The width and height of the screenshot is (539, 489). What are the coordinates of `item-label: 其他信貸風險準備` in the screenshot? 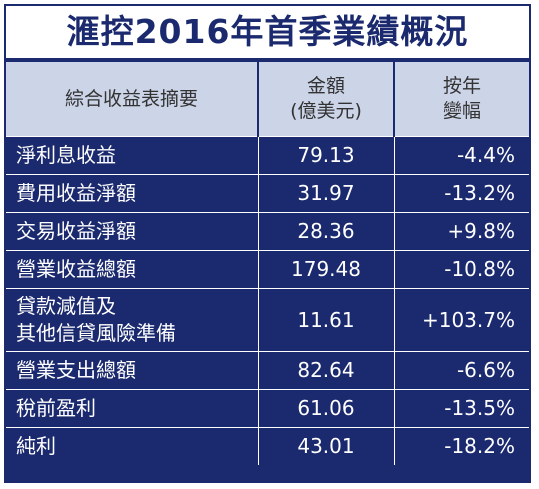 It's located at (96, 333).